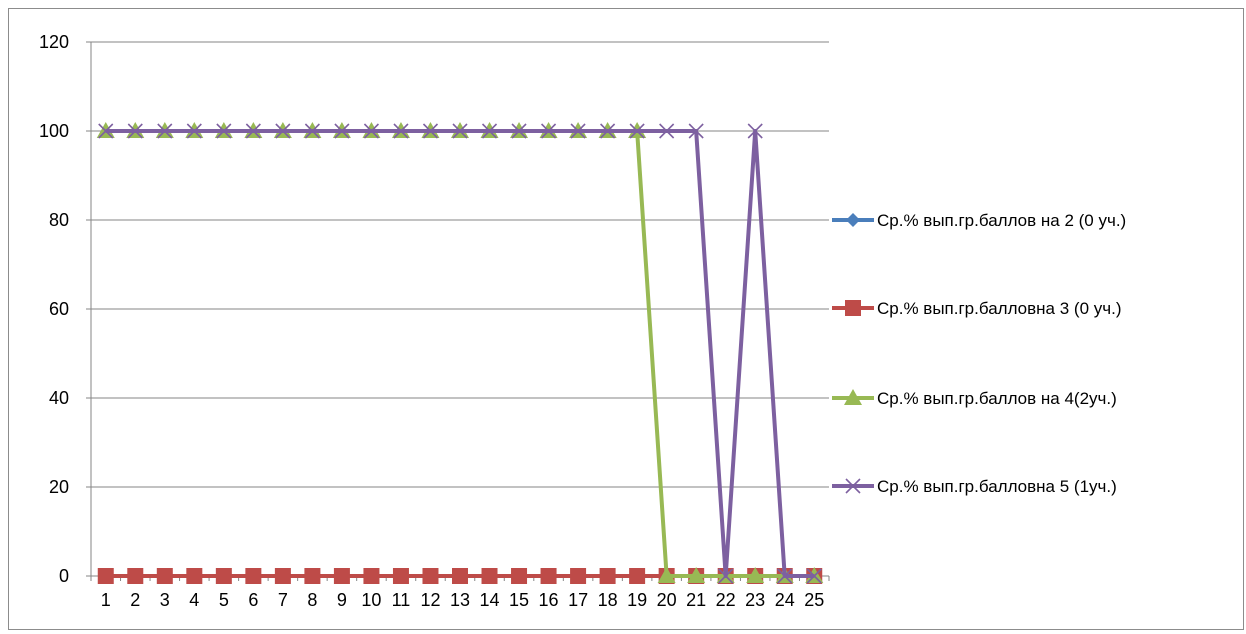  I want to click on x-tick-label: 10, so click(371, 600).